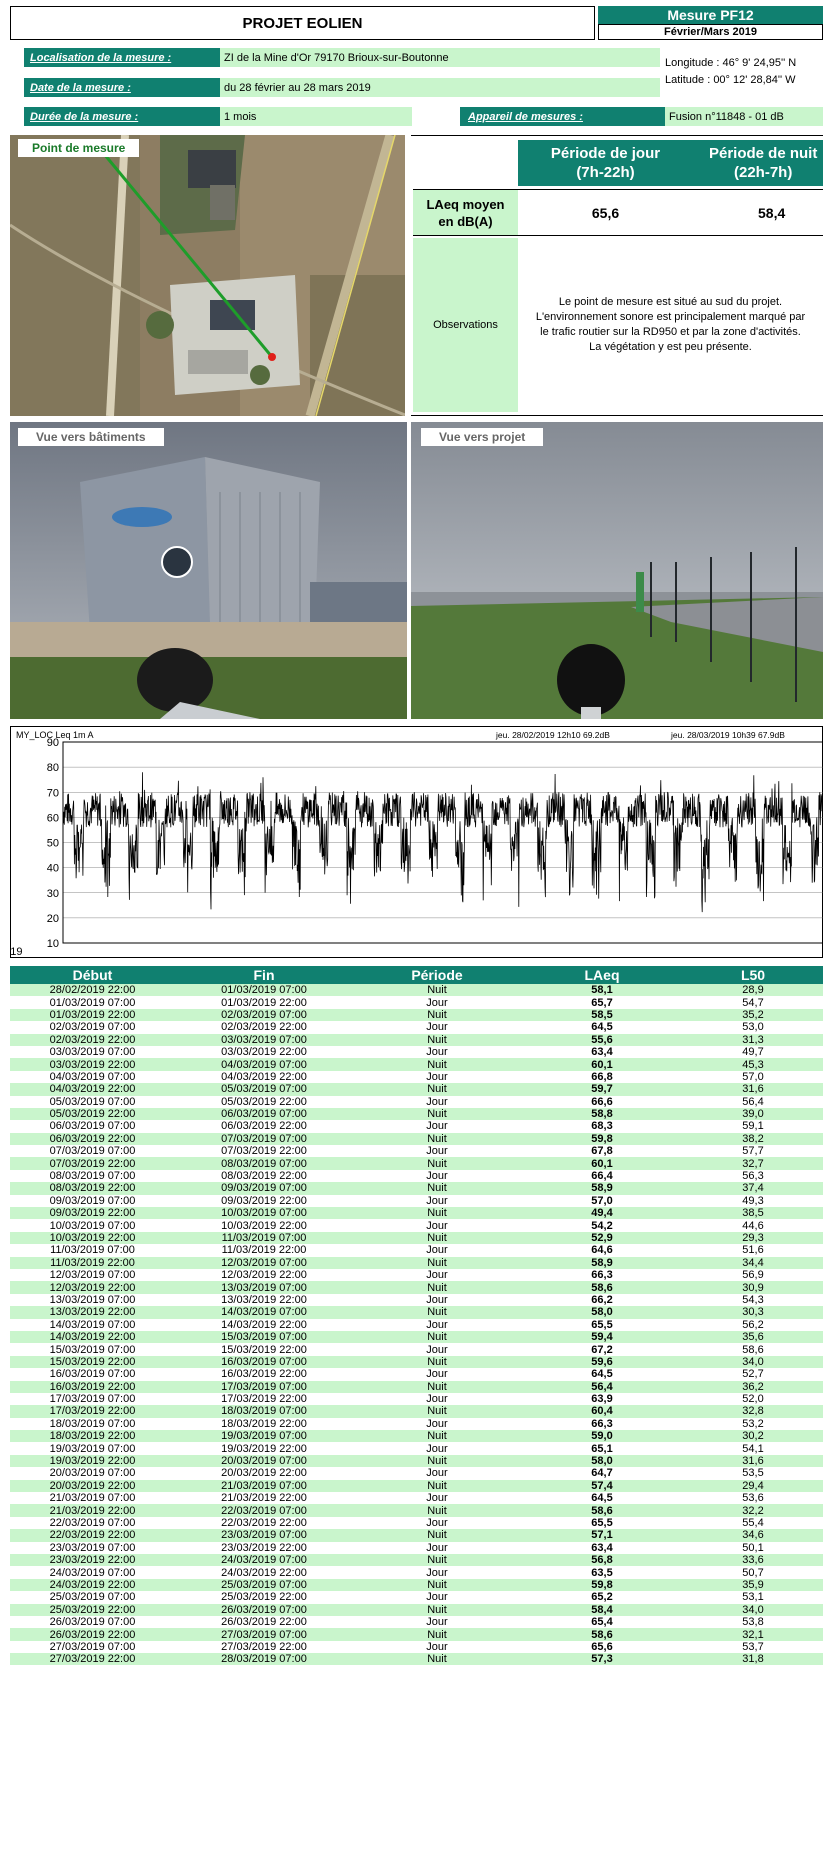  Describe the element at coordinates (753, 1089) in the screenshot. I see `table-cell: 31,6` at that location.